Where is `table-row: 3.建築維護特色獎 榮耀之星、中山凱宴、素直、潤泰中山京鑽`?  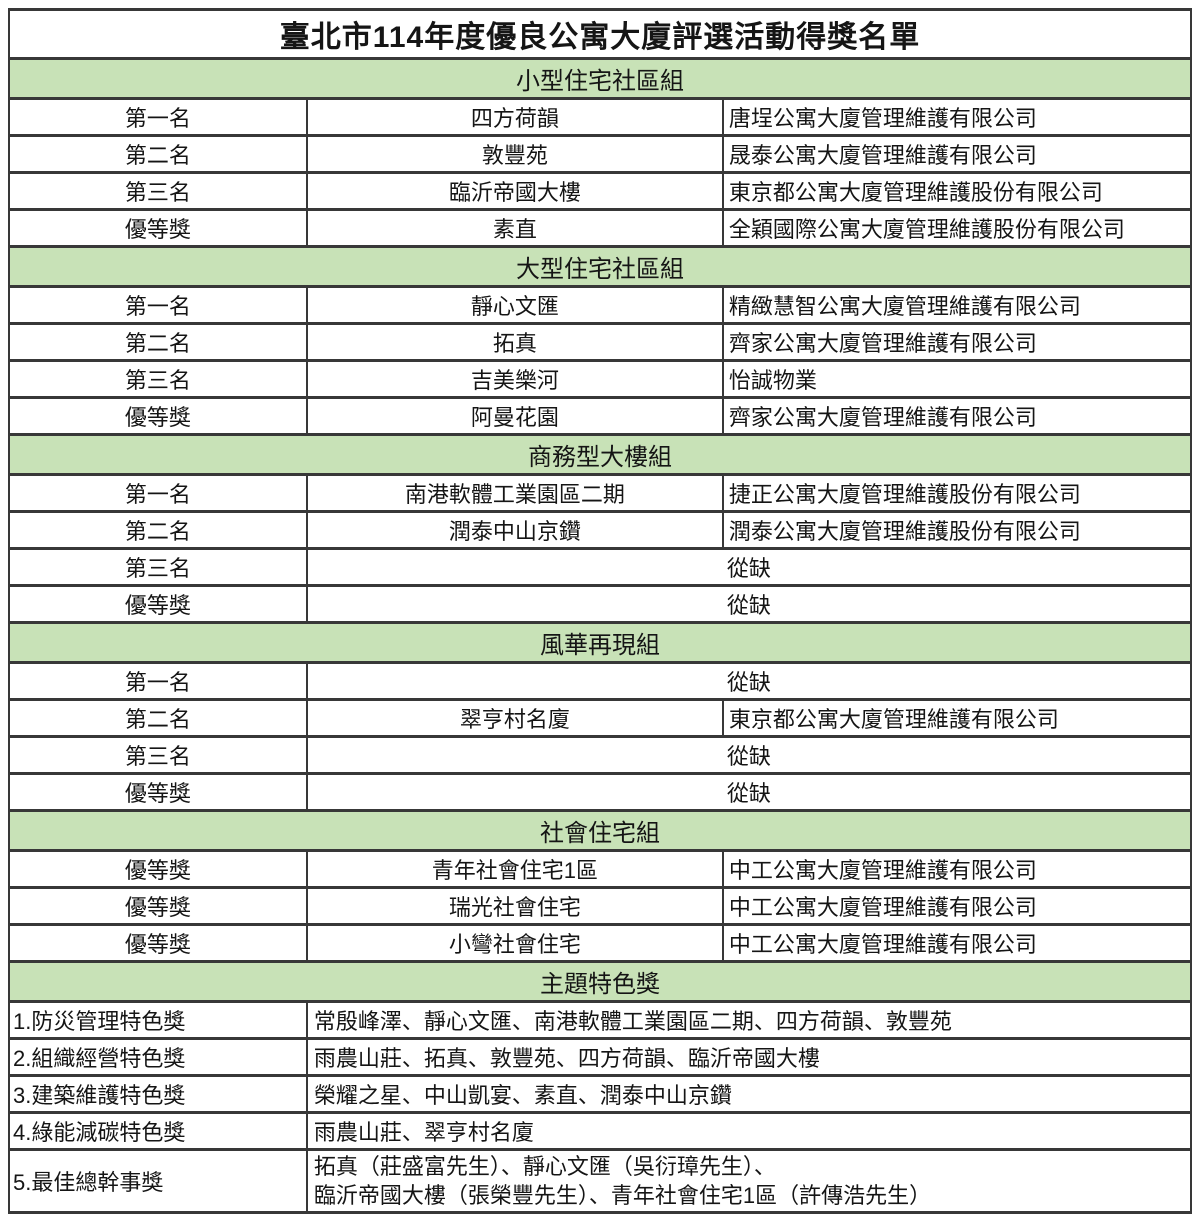
table-row: 3.建築維護特色獎 榮耀之星、中山凱宴、素直、潤泰中山京鑽 is located at coordinates (600, 1094).